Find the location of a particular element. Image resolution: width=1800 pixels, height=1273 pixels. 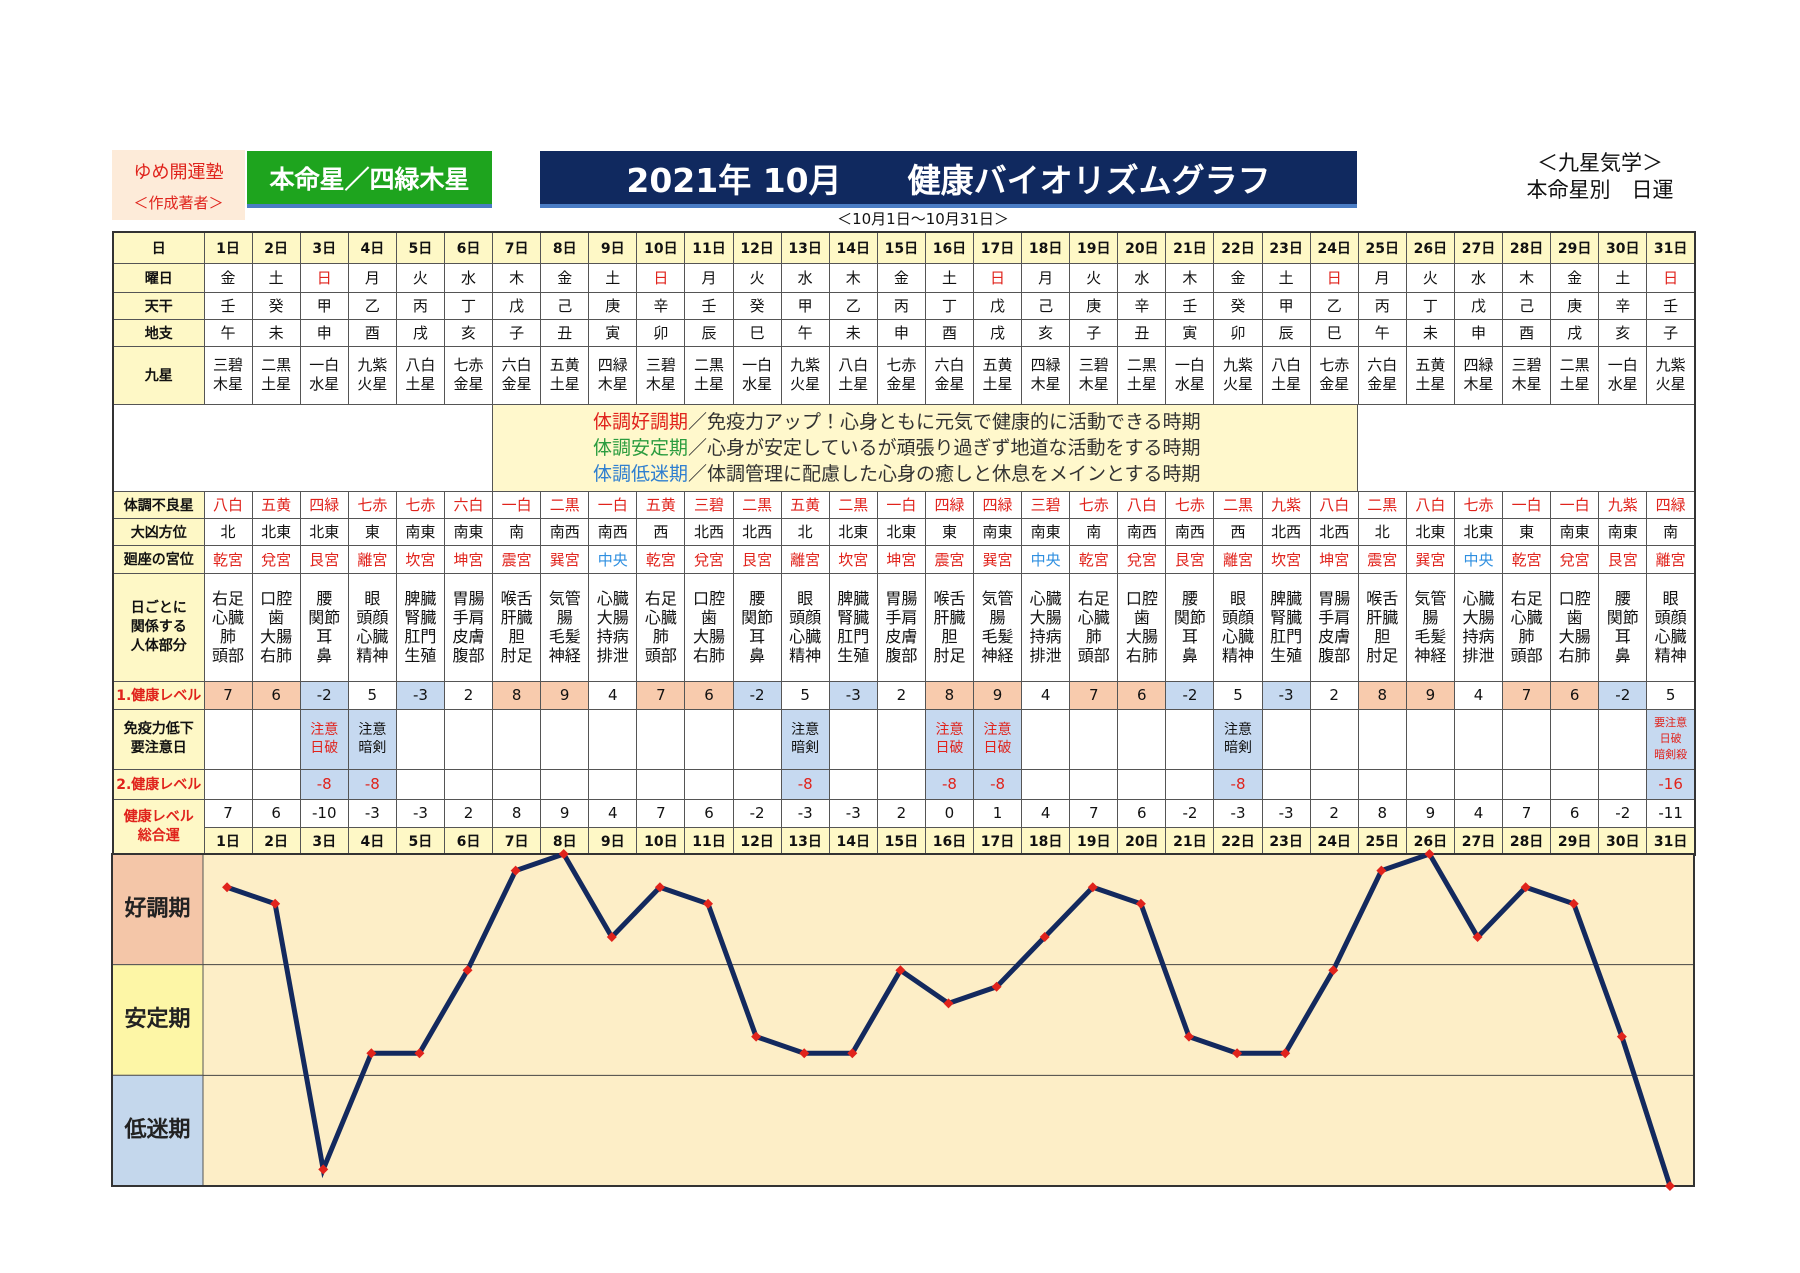

body-cell: 右足 心臓肺頭部 is located at coordinates (1527, 627).